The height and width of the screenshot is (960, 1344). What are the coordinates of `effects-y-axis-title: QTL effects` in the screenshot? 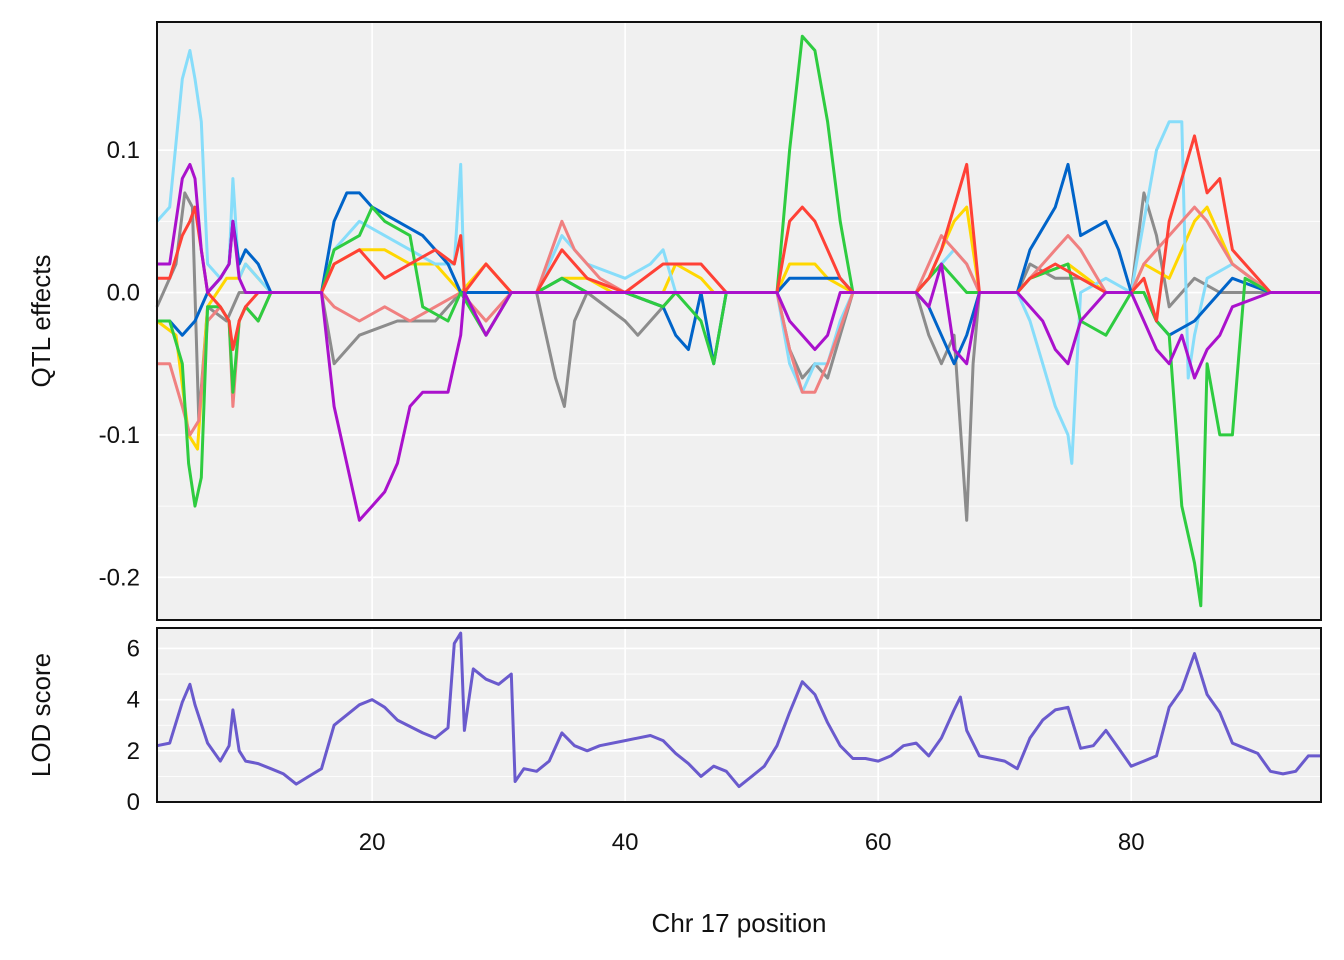 It's located at (41, 321).